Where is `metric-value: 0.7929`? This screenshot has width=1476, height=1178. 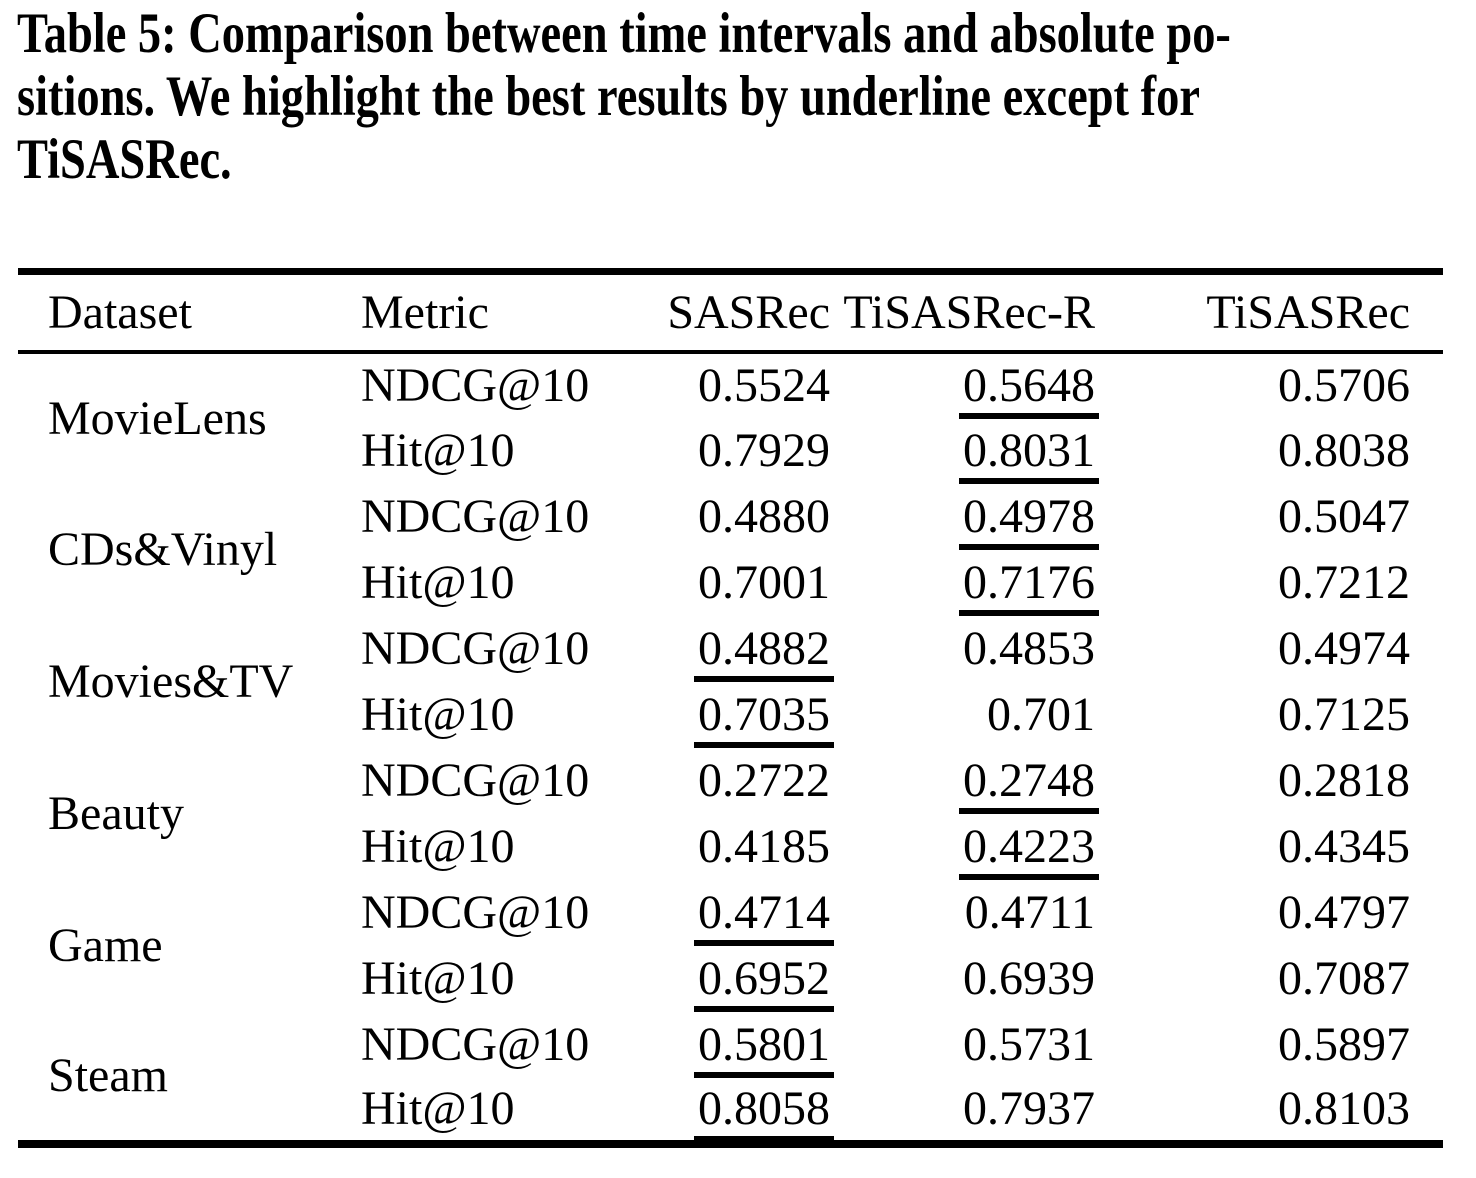
metric-value: 0.7929 is located at coordinates (764, 450).